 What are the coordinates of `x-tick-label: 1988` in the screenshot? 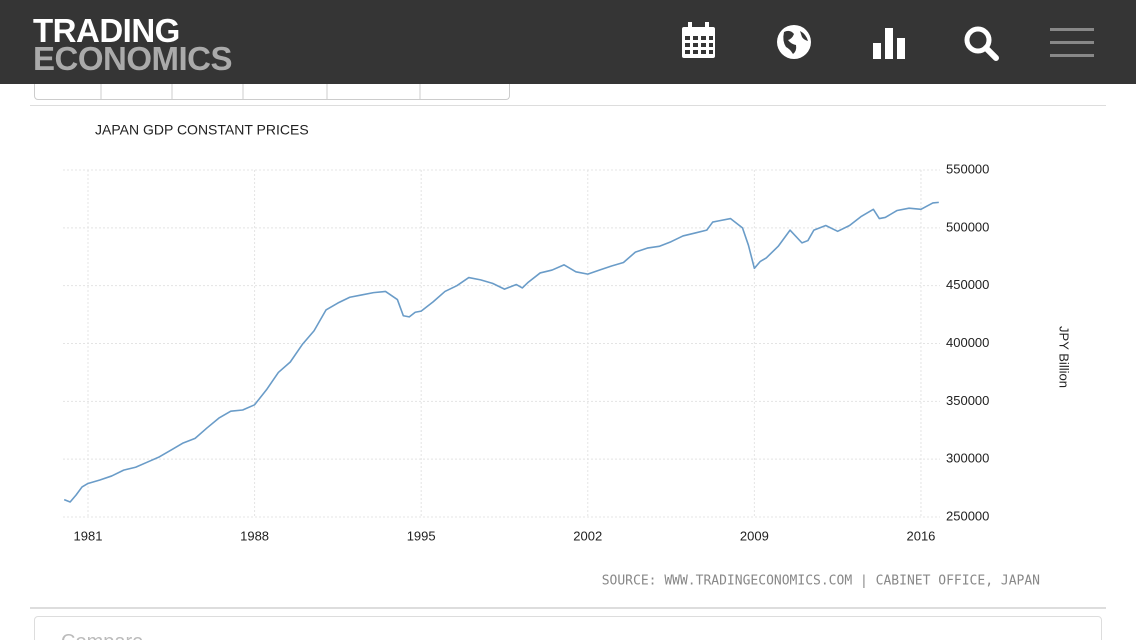 It's located at (254, 535).